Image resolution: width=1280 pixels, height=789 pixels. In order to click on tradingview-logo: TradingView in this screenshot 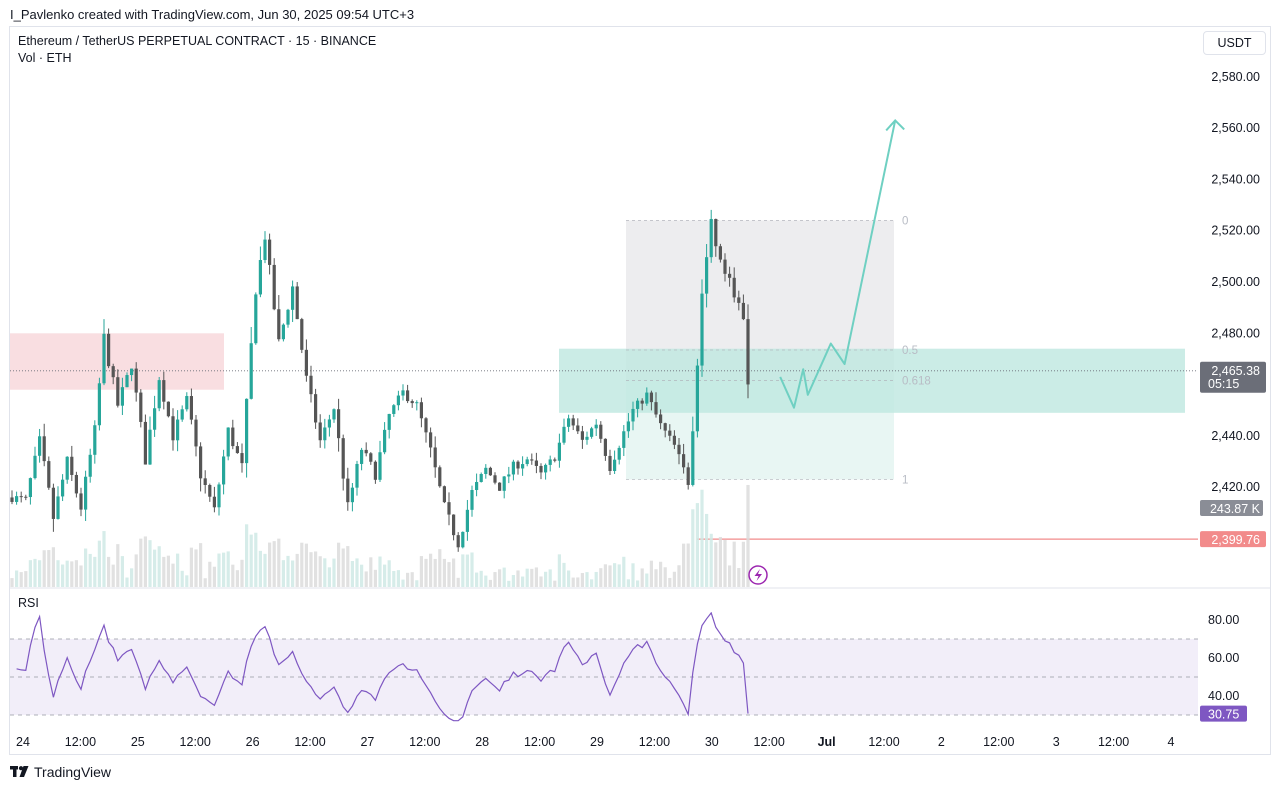, I will do `click(60, 772)`.